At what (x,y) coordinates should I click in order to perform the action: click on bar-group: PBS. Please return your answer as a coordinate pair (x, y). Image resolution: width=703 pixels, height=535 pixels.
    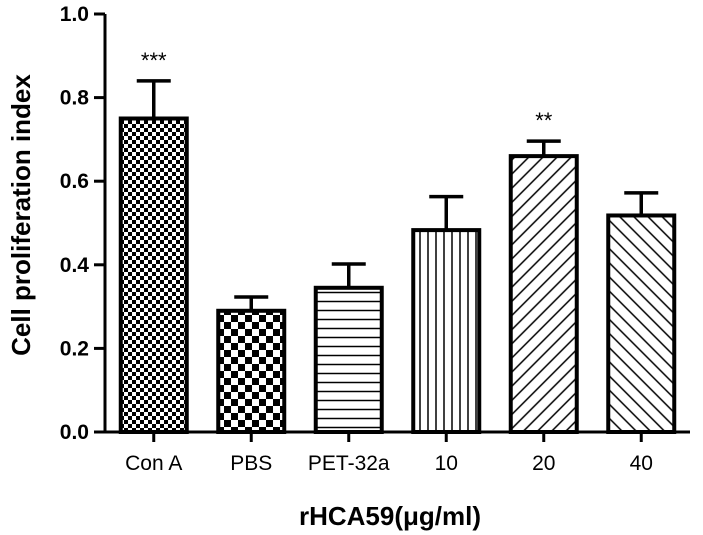
    Looking at the image, I should click on (251, 385).